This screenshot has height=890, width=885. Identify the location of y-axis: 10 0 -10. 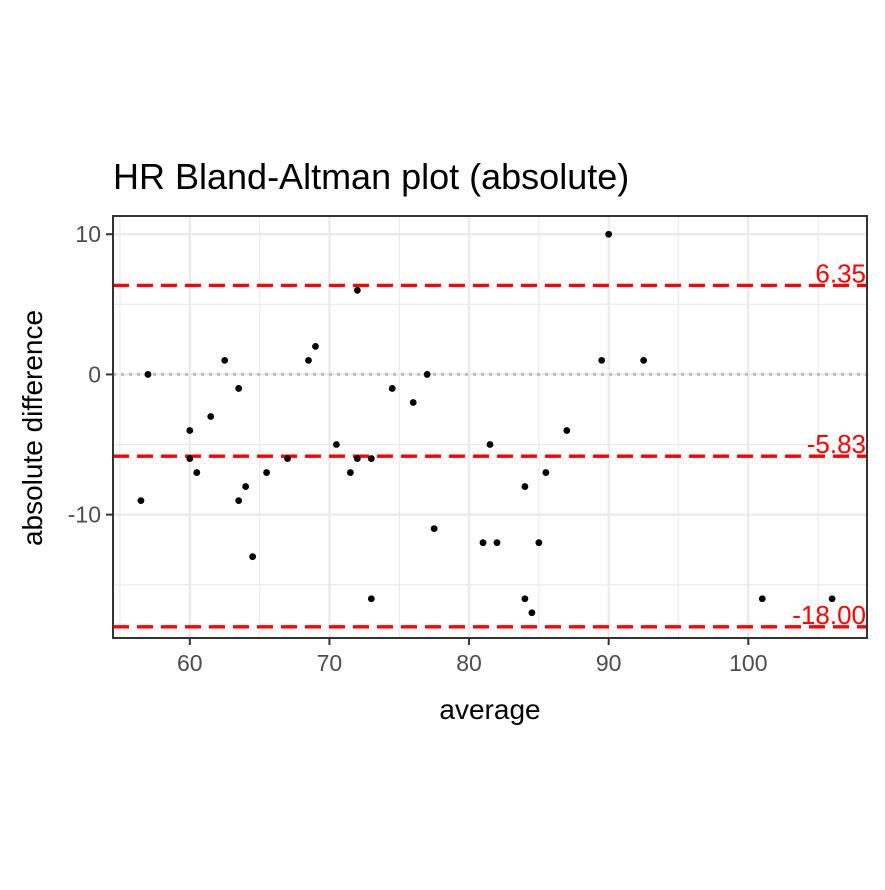
(90, 374).